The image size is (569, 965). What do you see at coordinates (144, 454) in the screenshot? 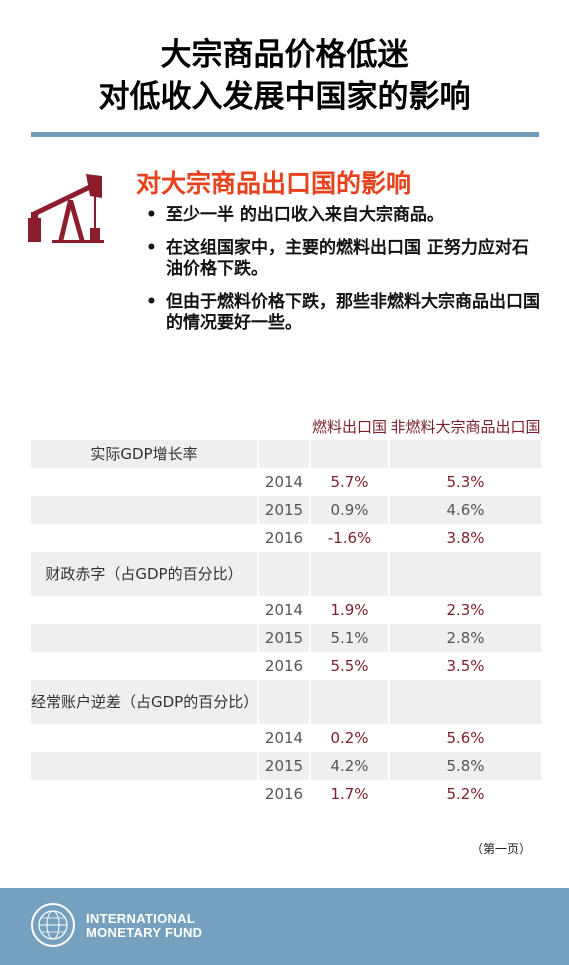
I see `group-label: 实际GDP增长率` at bounding box center [144, 454].